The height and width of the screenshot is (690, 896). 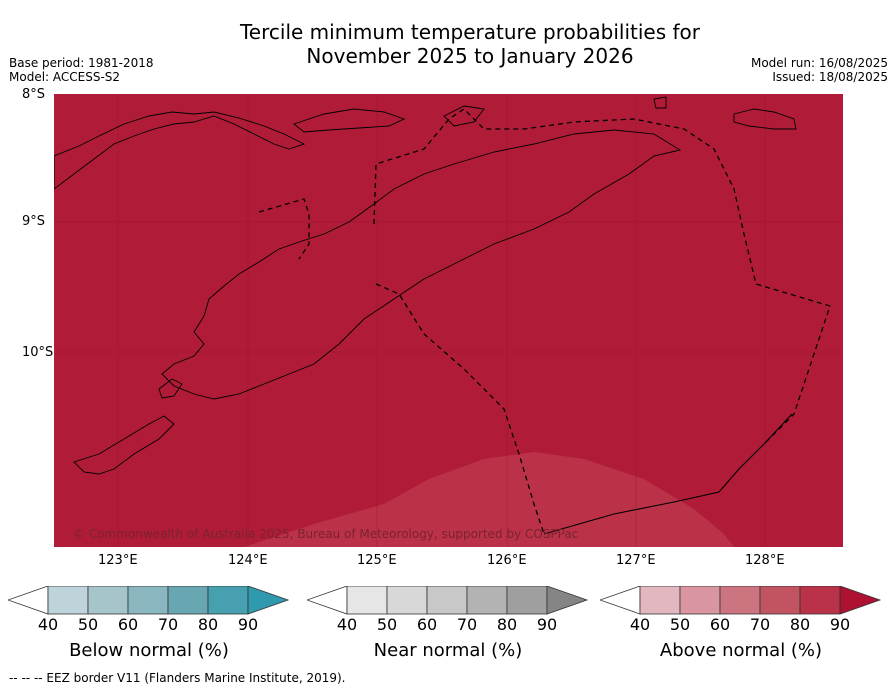 What do you see at coordinates (680, 624) in the screenshot?
I see `above-tick-50: 50` at bounding box center [680, 624].